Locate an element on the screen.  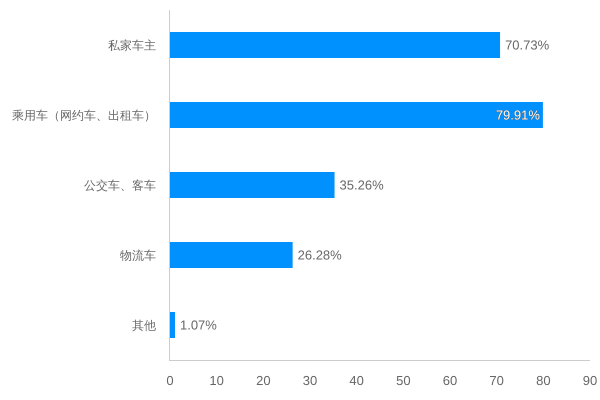
y-tick-label: 其他 is located at coordinates (144, 325).